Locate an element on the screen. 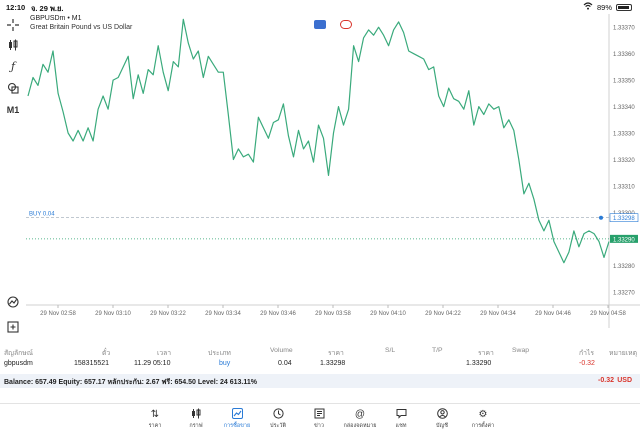  x-tick-label: 29 Nov 03:22 is located at coordinates (168, 314).